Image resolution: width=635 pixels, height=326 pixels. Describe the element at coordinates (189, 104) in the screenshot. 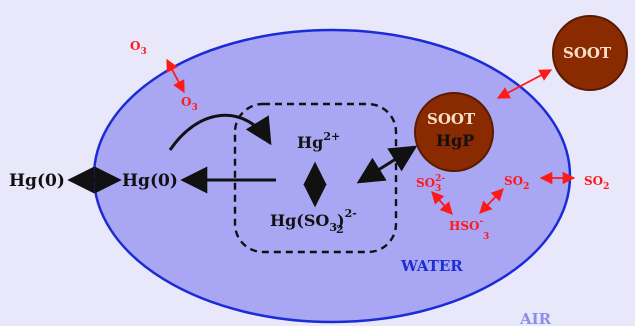

I see `o3-water-label: O3` at that location.